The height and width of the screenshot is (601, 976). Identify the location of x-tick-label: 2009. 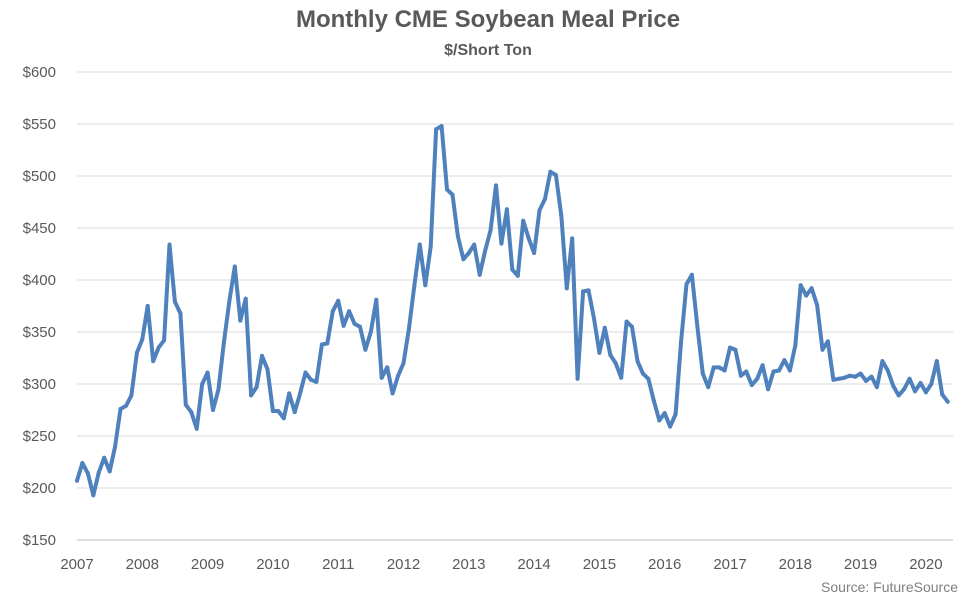
(207, 564).